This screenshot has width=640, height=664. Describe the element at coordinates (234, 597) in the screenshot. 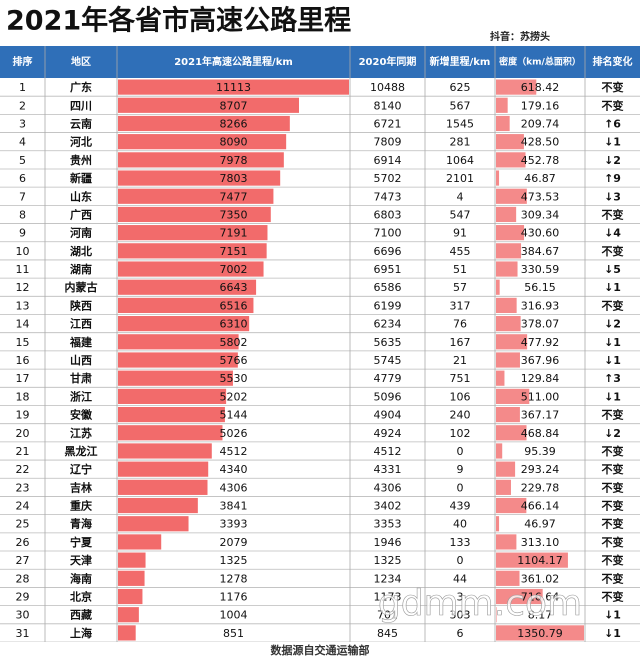

I see `cell: 1176` at that location.